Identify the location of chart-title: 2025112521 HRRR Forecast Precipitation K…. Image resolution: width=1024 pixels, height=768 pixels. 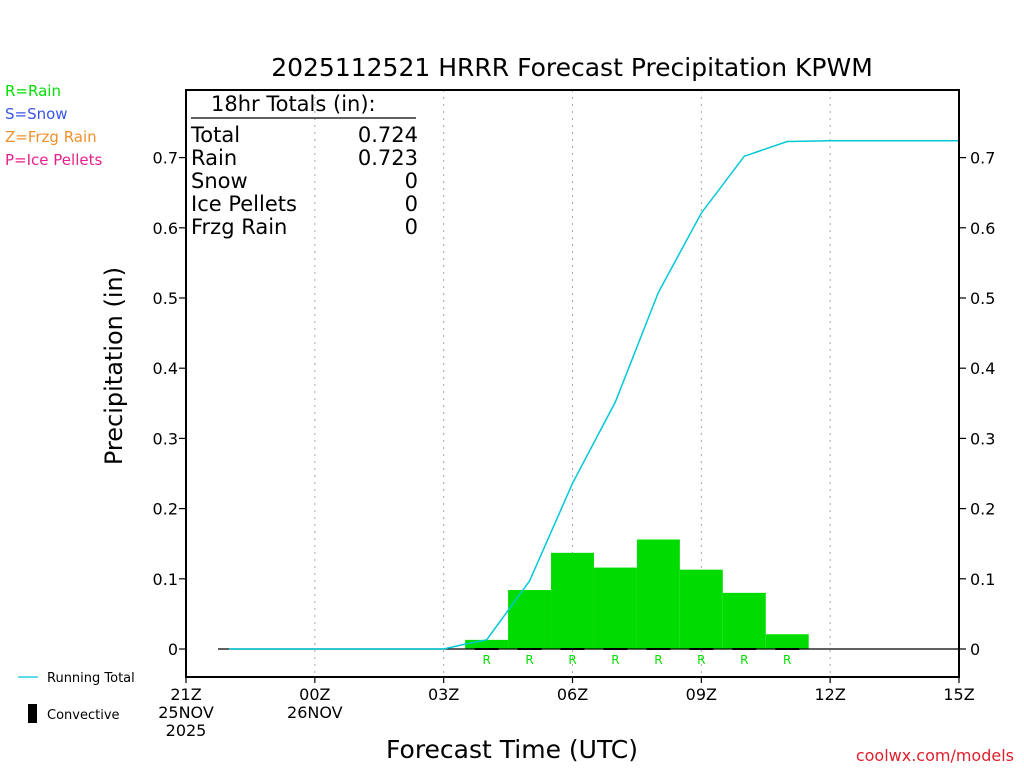
(572, 67).